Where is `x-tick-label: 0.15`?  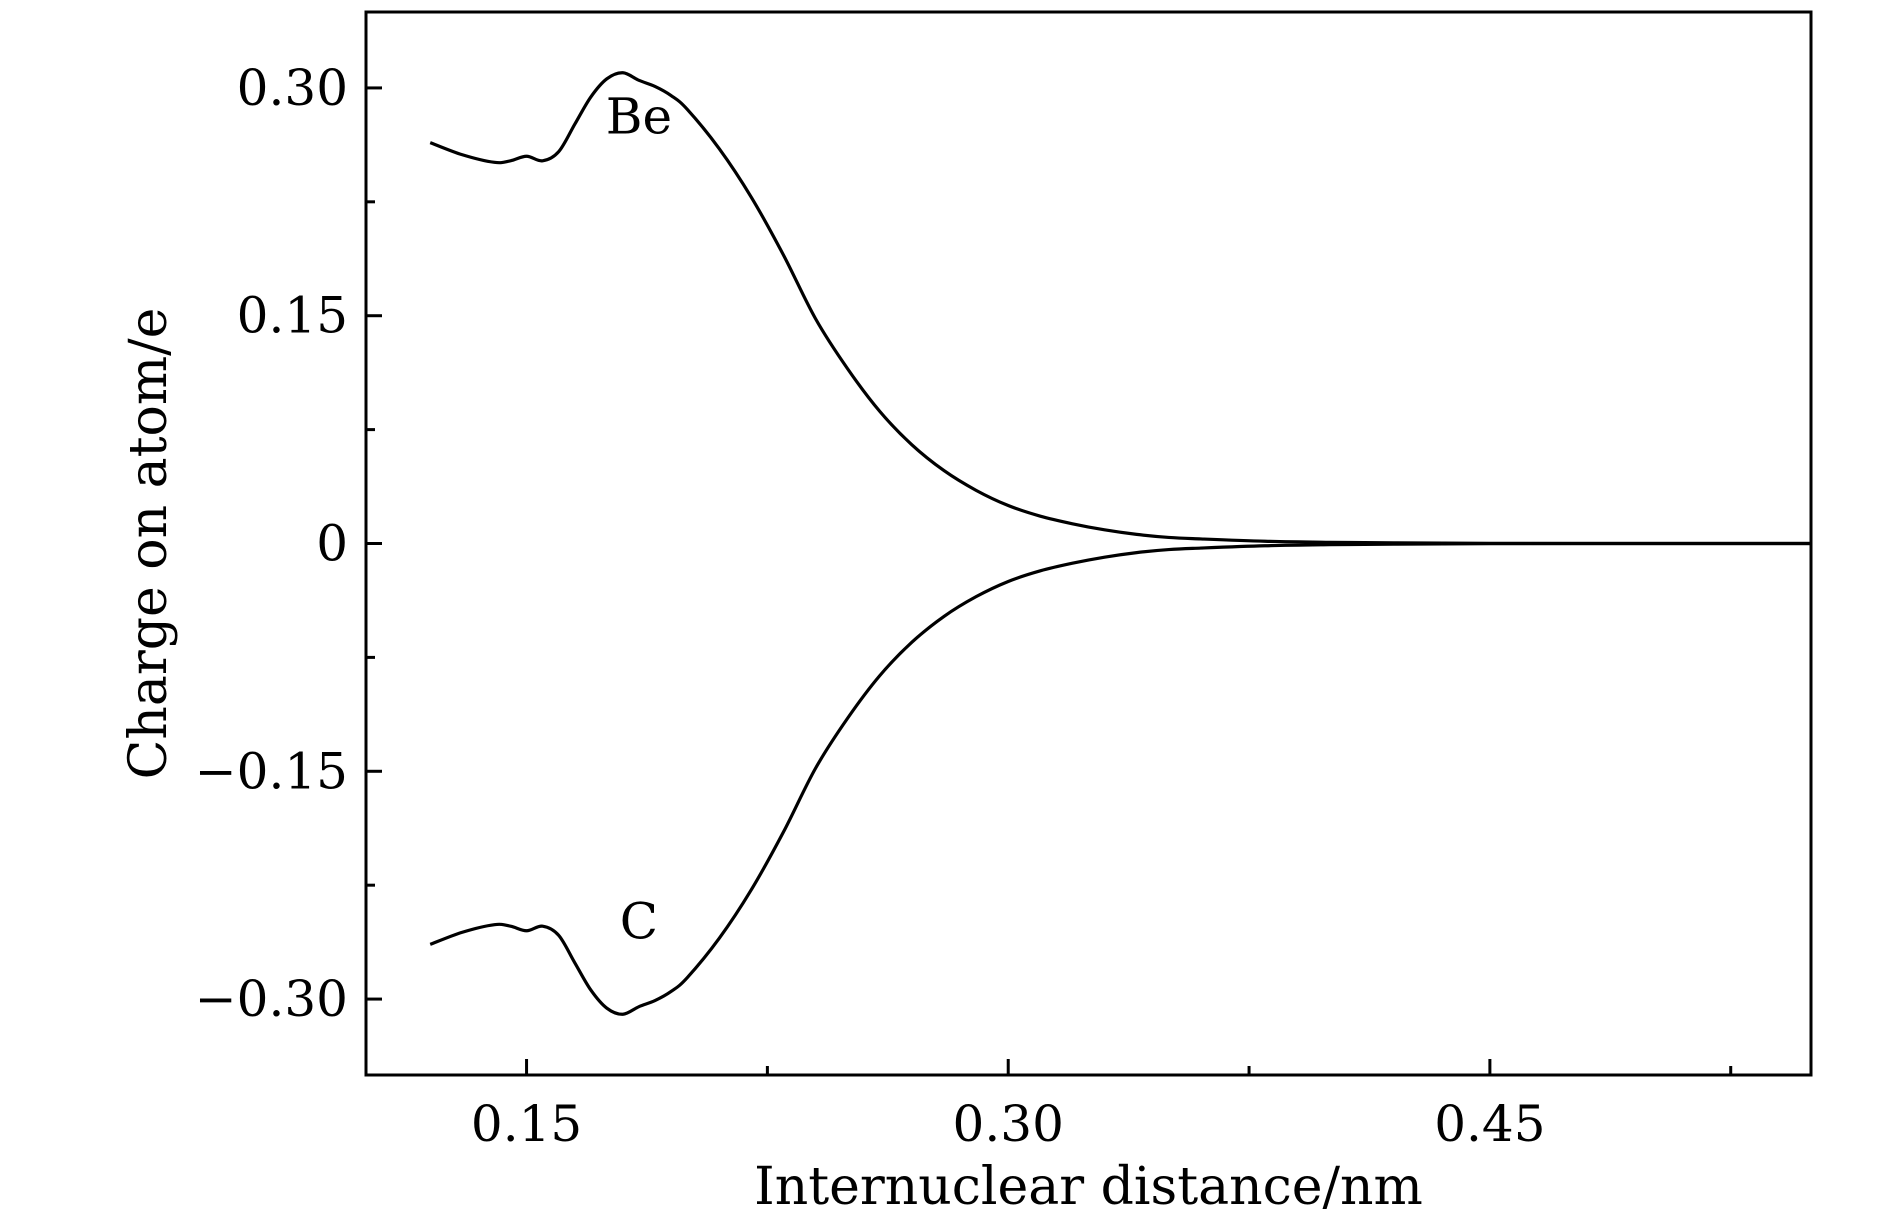 x-tick-label: 0.15 is located at coordinates (526, 1124).